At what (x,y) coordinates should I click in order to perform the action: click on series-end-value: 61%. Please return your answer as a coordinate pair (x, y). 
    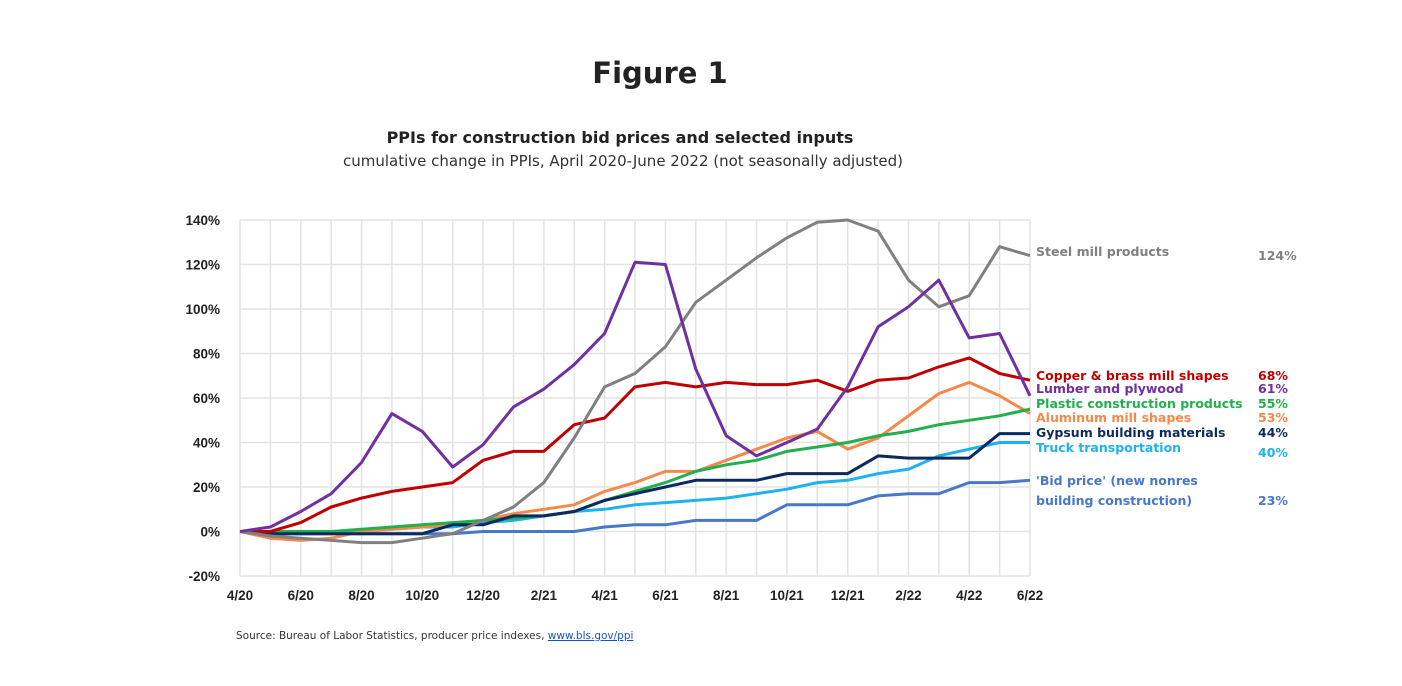
    Looking at the image, I should click on (1273, 388).